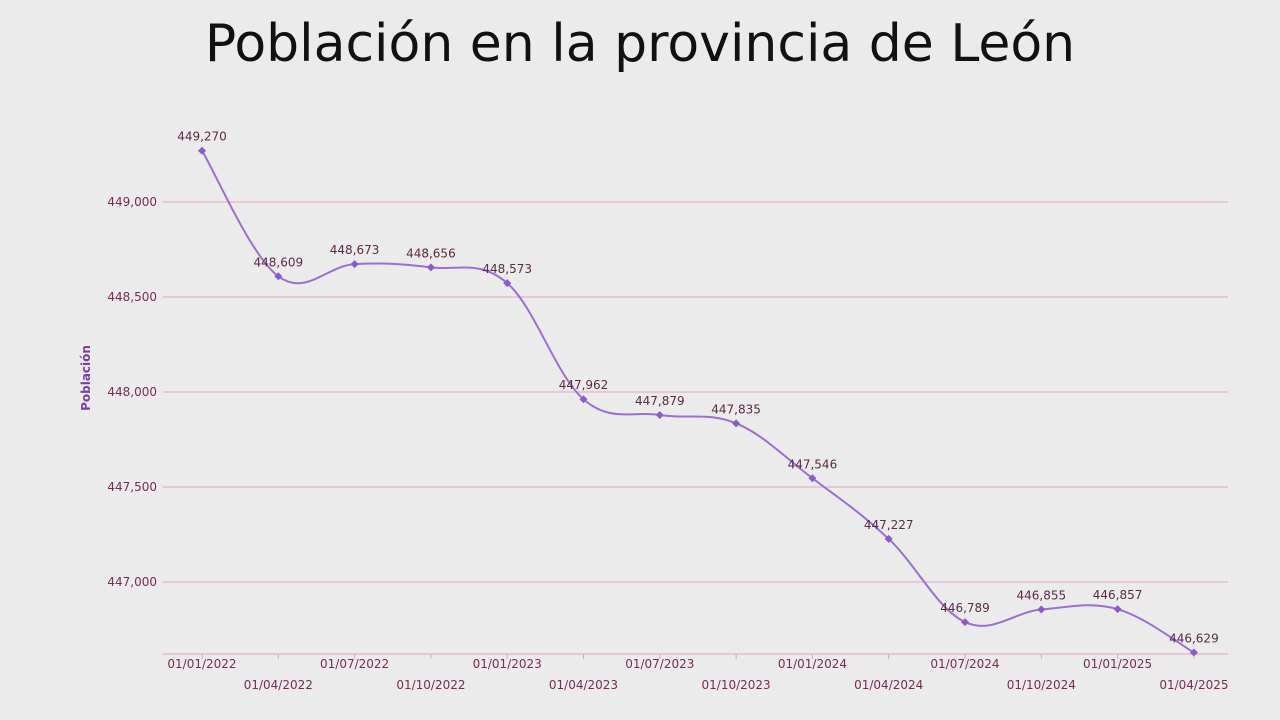 The image size is (1280, 720). I want to click on data-label: 446,789, so click(965, 608).